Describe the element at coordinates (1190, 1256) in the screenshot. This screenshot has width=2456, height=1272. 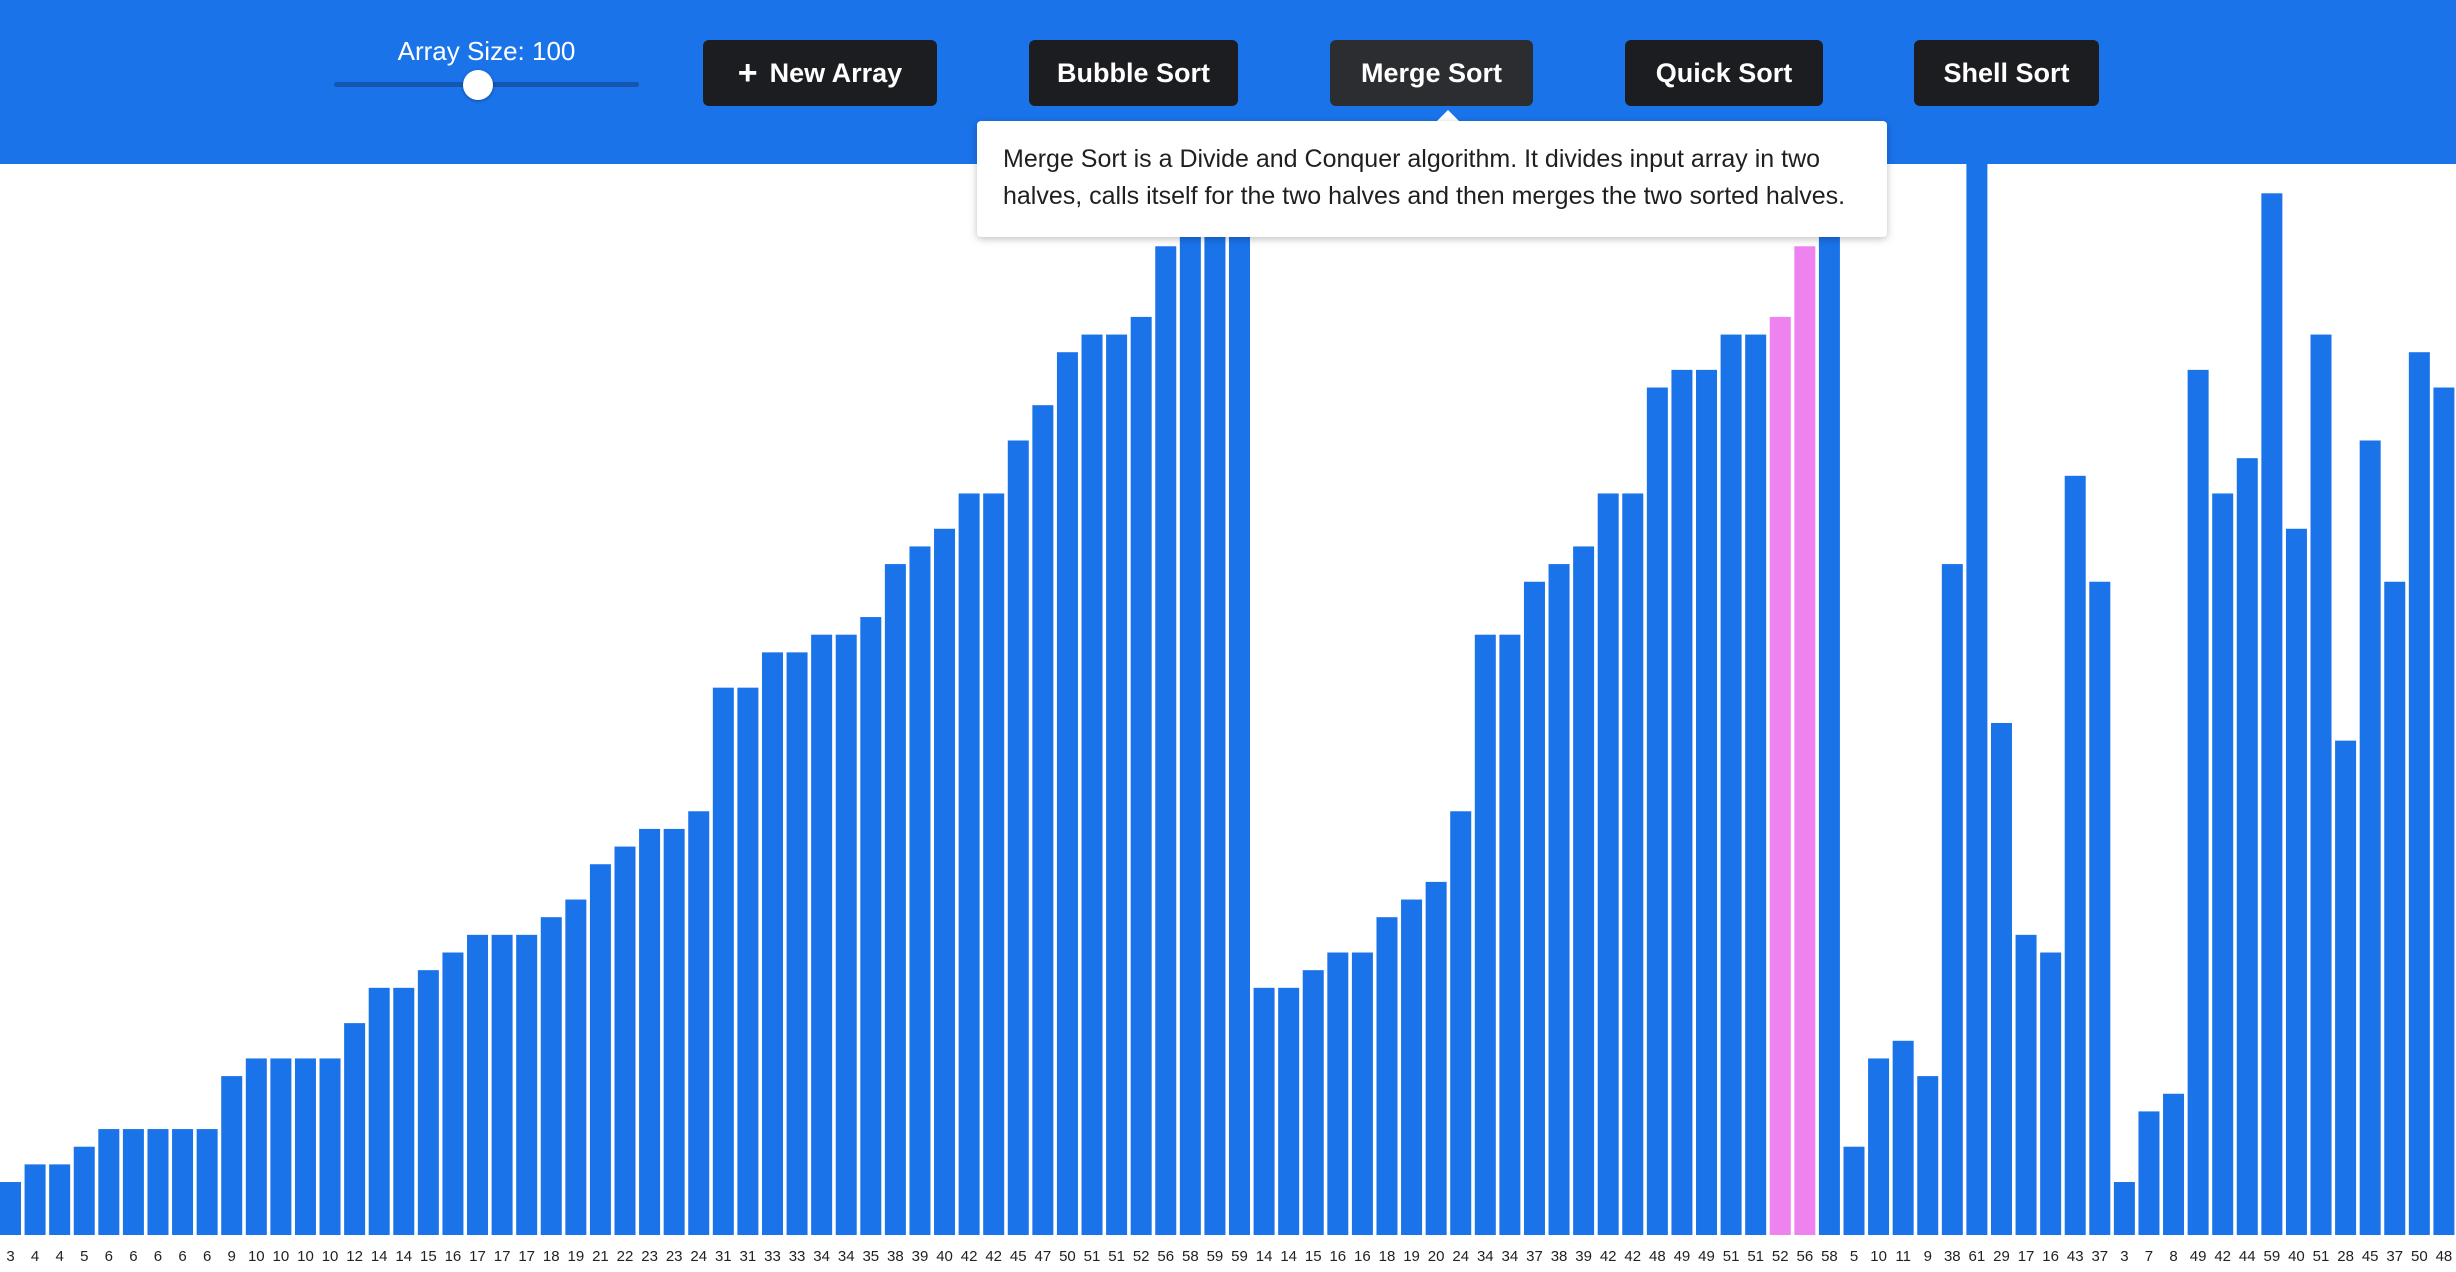
I see `bar-value-label: 58` at that location.